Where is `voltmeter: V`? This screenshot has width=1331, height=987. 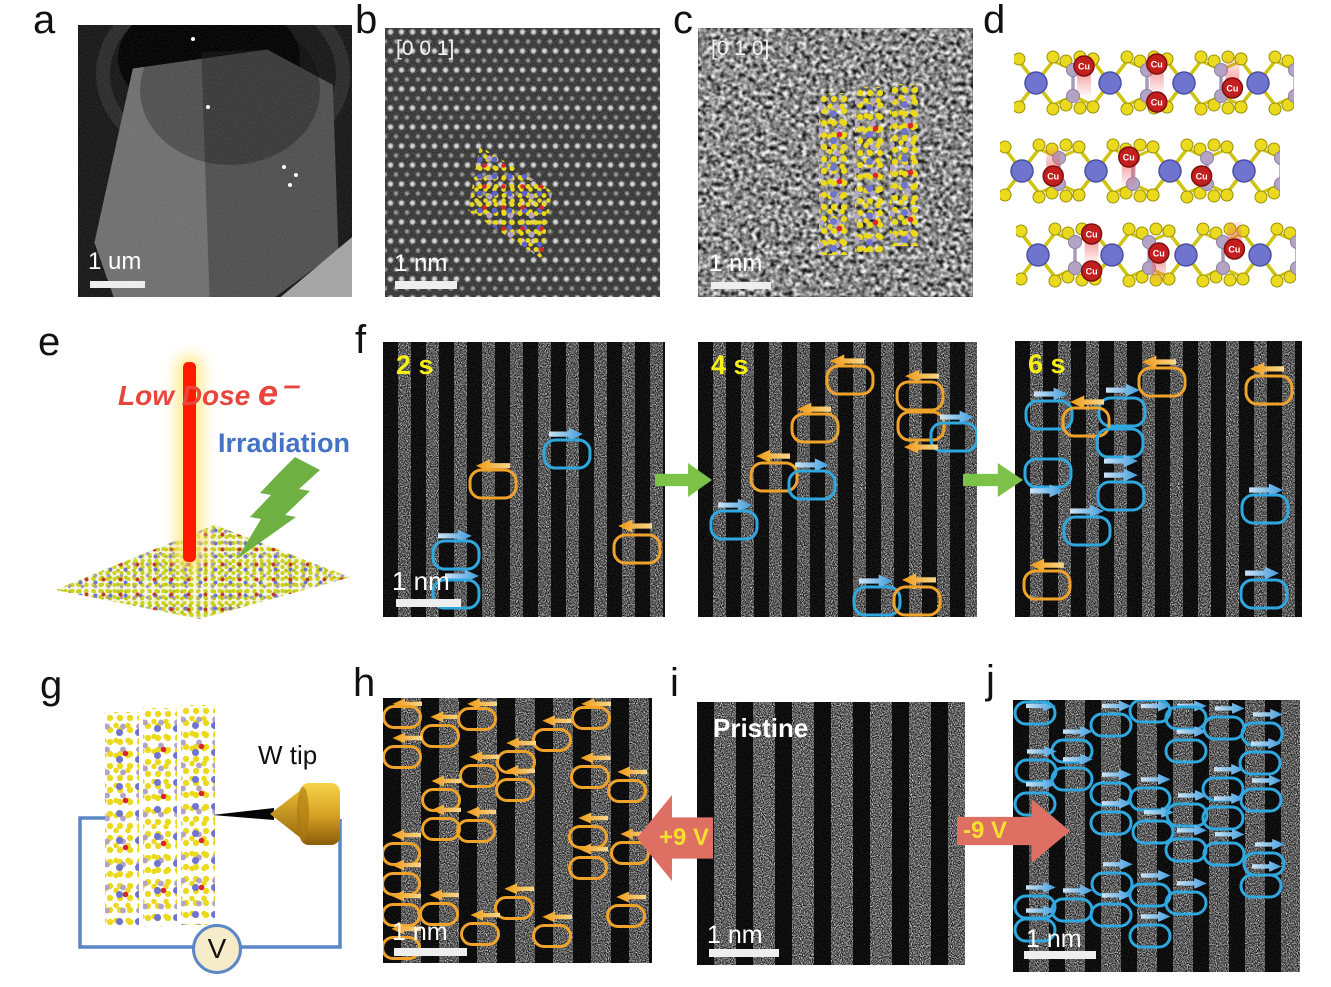
voltmeter: V is located at coordinates (217, 949).